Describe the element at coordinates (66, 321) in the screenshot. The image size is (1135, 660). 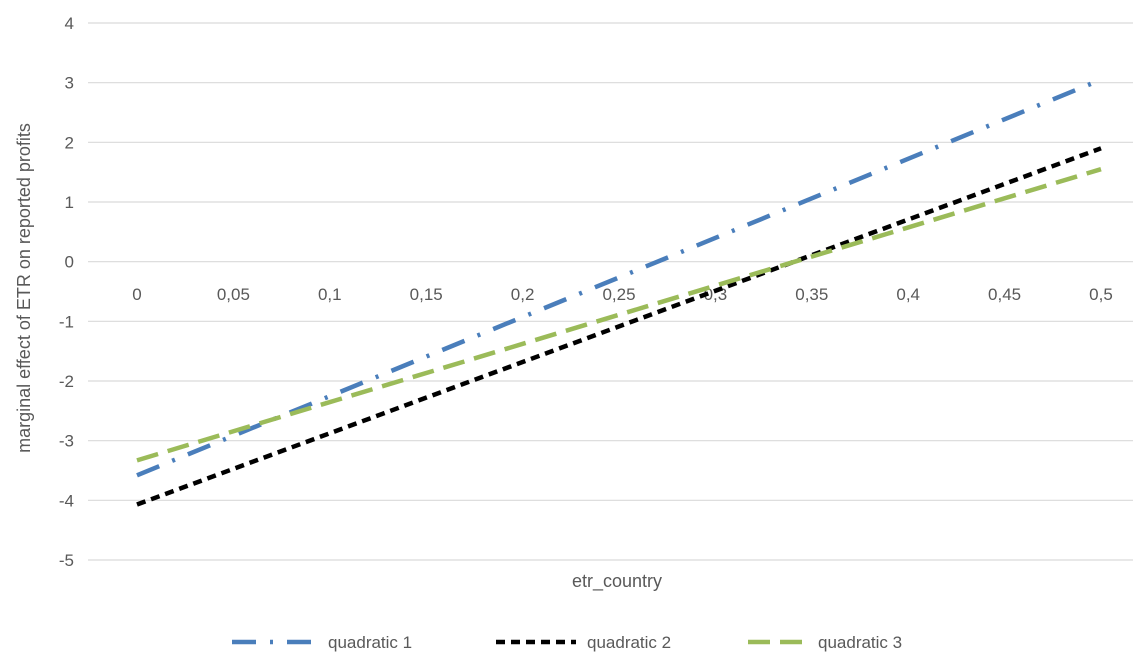
I see `y-tick-label: -1` at that location.